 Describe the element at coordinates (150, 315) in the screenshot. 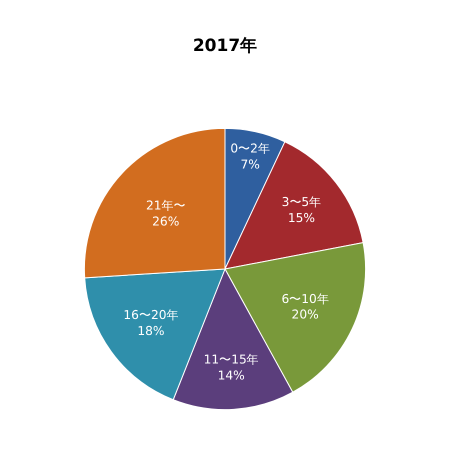

I see `slice-label: 16〜20年` at that location.